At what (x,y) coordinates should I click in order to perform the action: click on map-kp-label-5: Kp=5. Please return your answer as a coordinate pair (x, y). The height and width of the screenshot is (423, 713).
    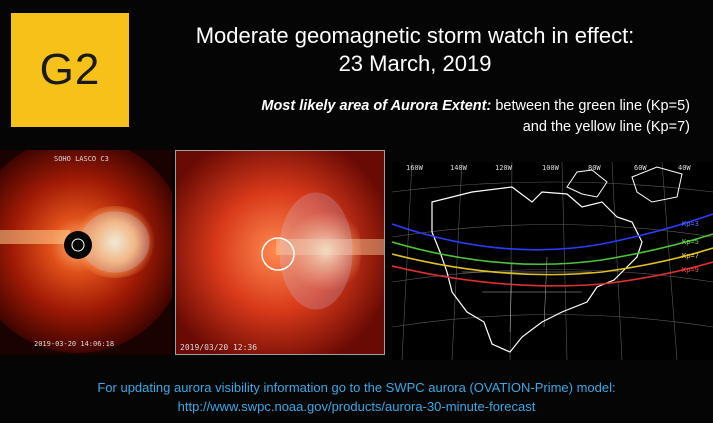
    Looking at the image, I should click on (690, 242).